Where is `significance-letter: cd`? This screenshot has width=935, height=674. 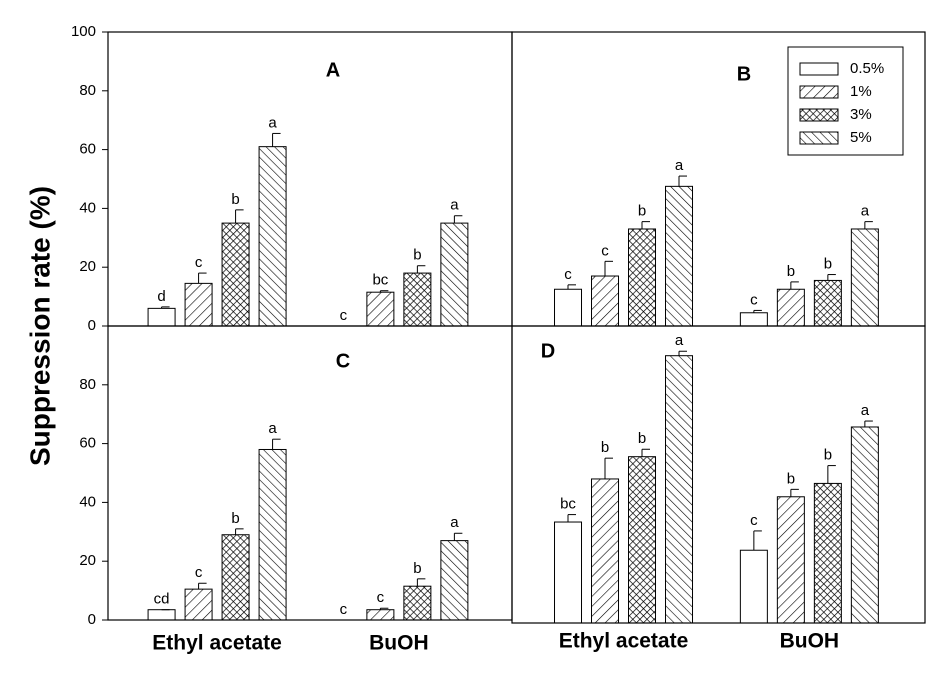 significance-letter: cd is located at coordinates (162, 599).